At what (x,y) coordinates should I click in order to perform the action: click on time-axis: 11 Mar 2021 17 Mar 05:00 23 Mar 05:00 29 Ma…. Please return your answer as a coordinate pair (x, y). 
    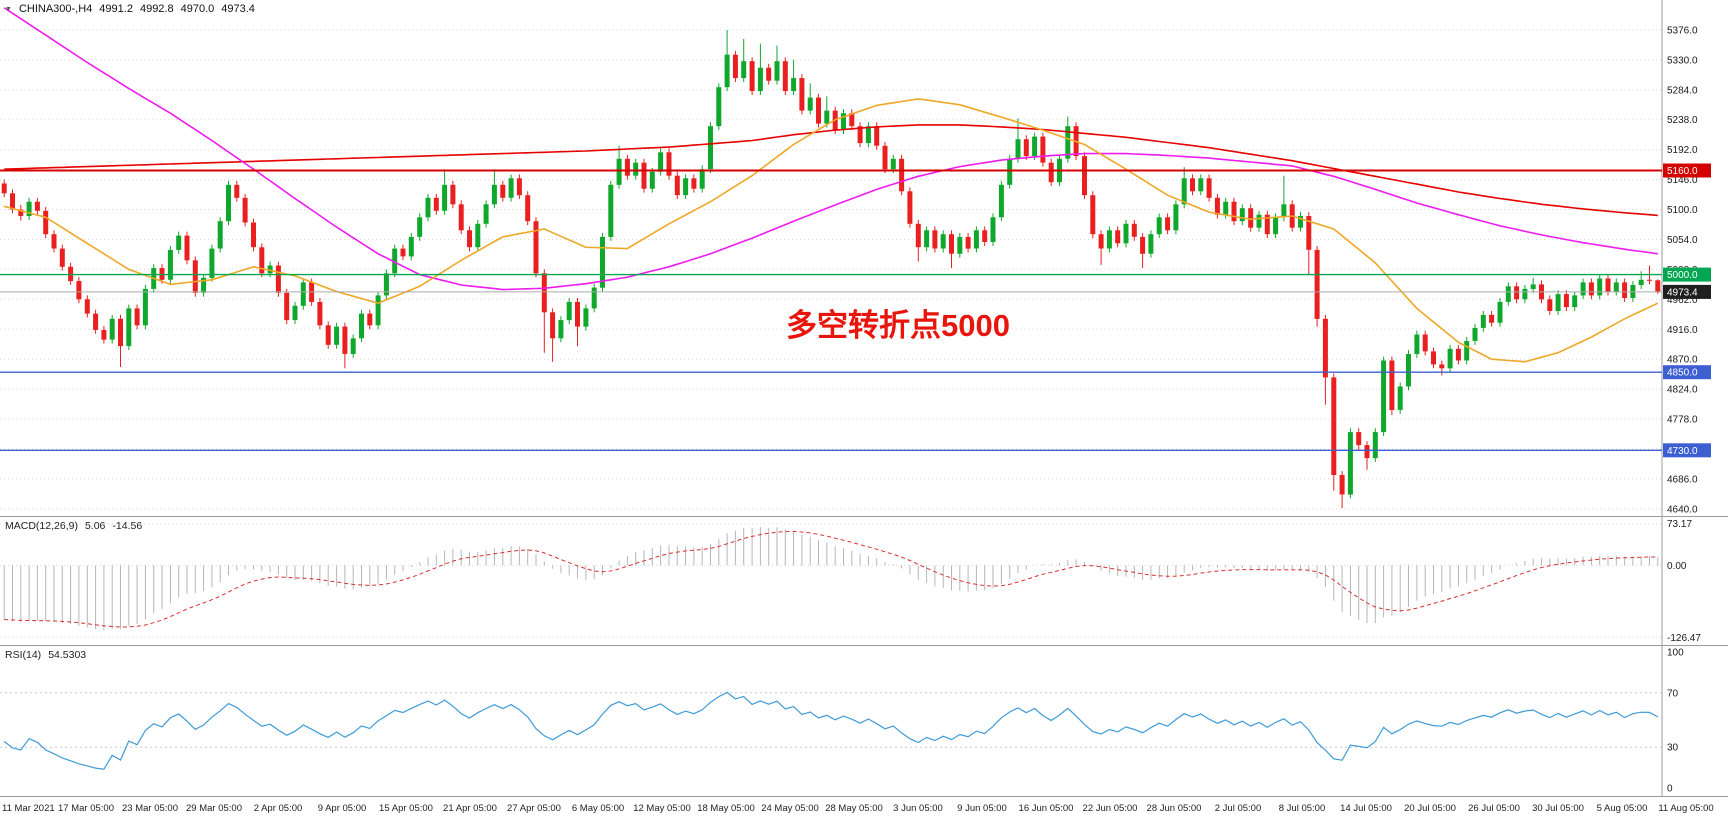
    Looking at the image, I should click on (864, 809).